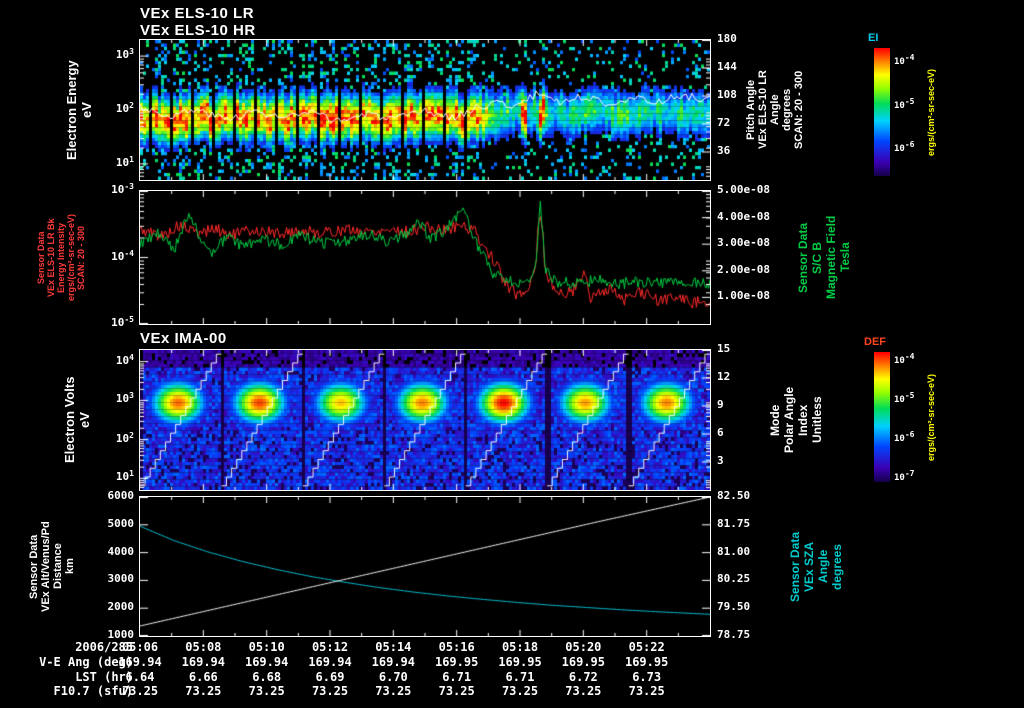 The height and width of the screenshot is (708, 1024). What do you see at coordinates (873, 38) in the screenshot?
I see `els-colorbar-label: EI` at bounding box center [873, 38].